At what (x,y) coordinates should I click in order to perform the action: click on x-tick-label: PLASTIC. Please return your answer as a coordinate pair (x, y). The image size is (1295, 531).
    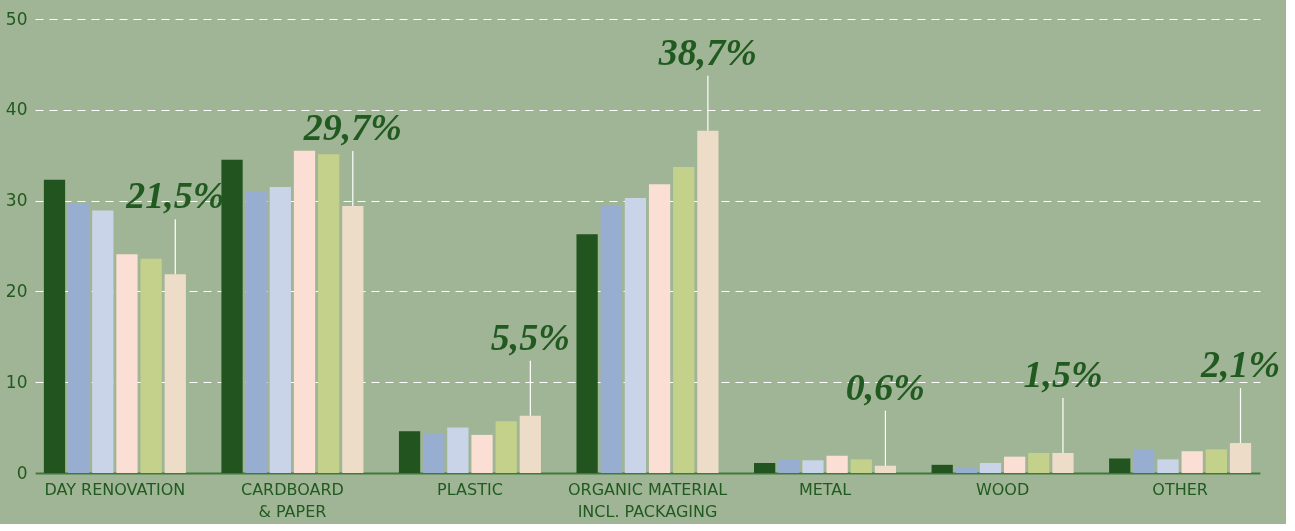
    Looking at the image, I should click on (470, 489).